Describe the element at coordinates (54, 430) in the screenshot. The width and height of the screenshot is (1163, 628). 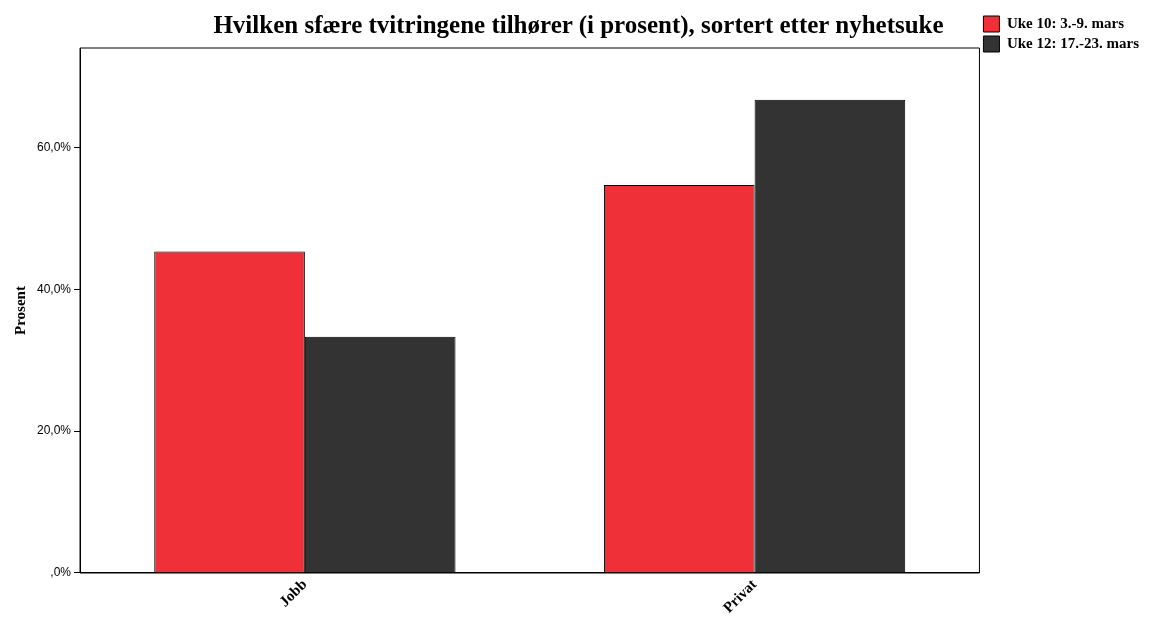
I see `y-tick-label: 20,0%` at that location.